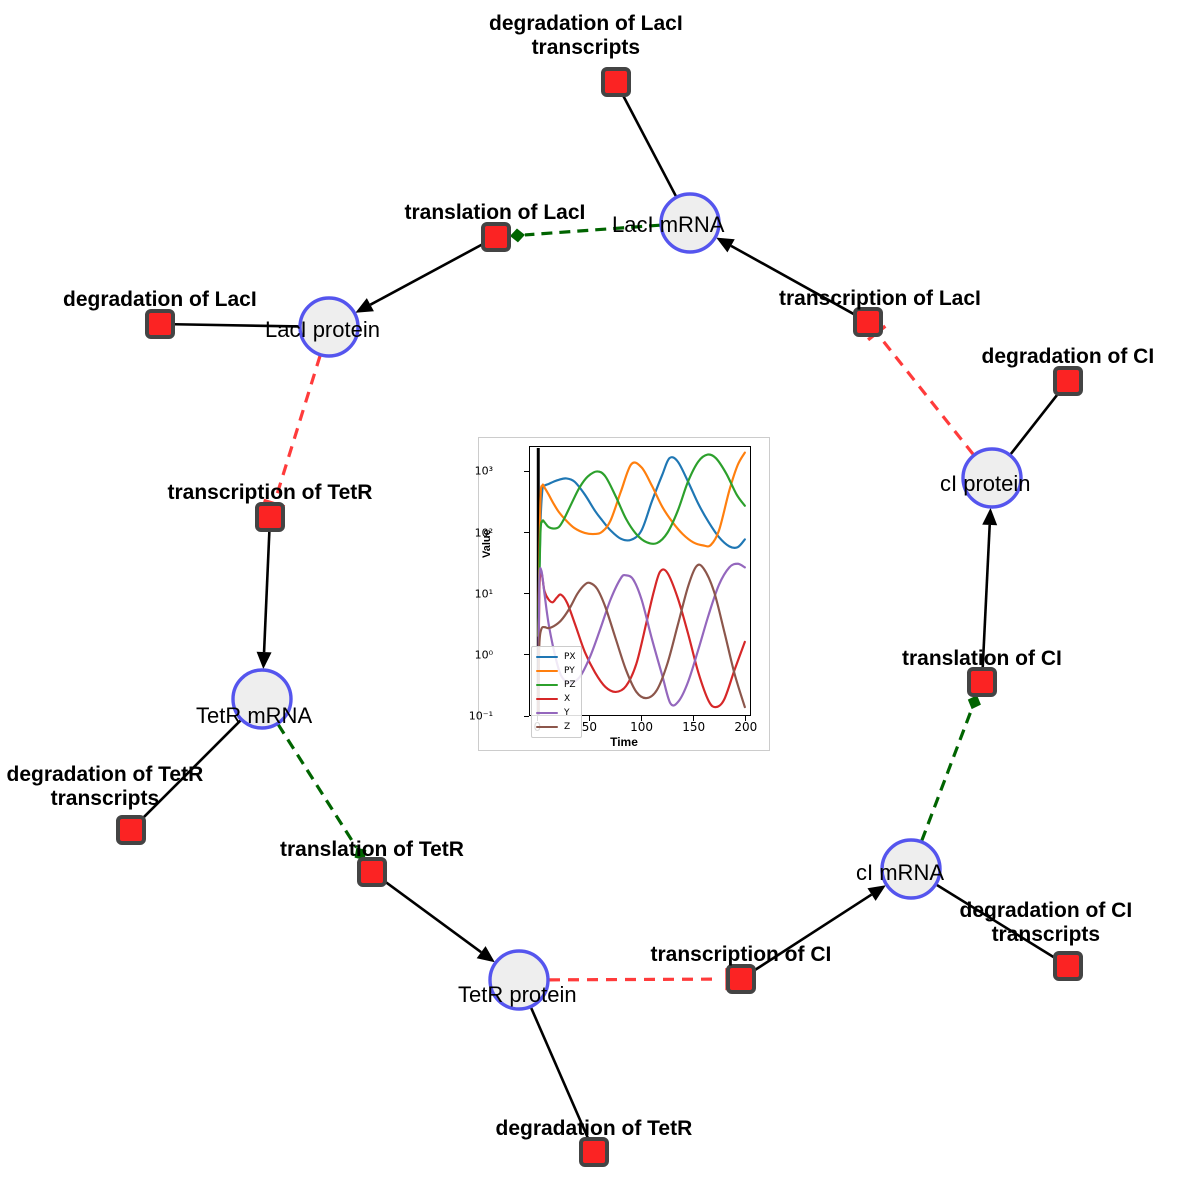 The image size is (1189, 1200). I want to click on plot-ytick-2: 10¹, so click(483, 594).